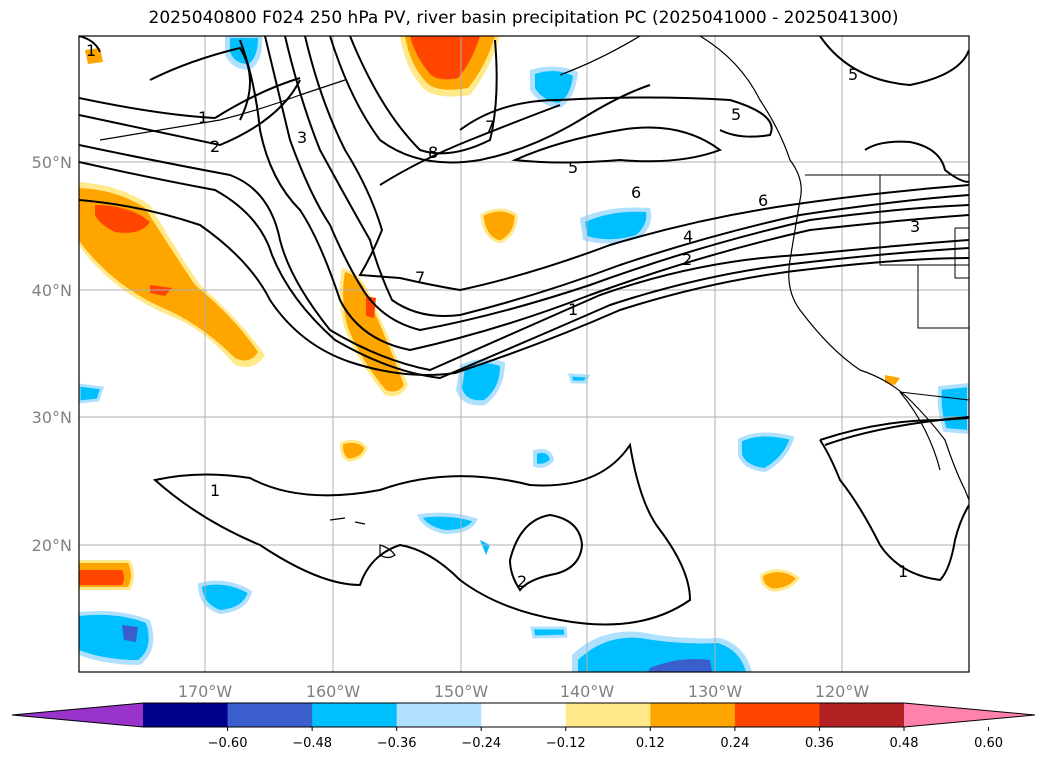 This screenshot has width=1047, height=765. What do you see at coordinates (896, 431) in the screenshot?
I see `contour-far-south-east` at bounding box center [896, 431].